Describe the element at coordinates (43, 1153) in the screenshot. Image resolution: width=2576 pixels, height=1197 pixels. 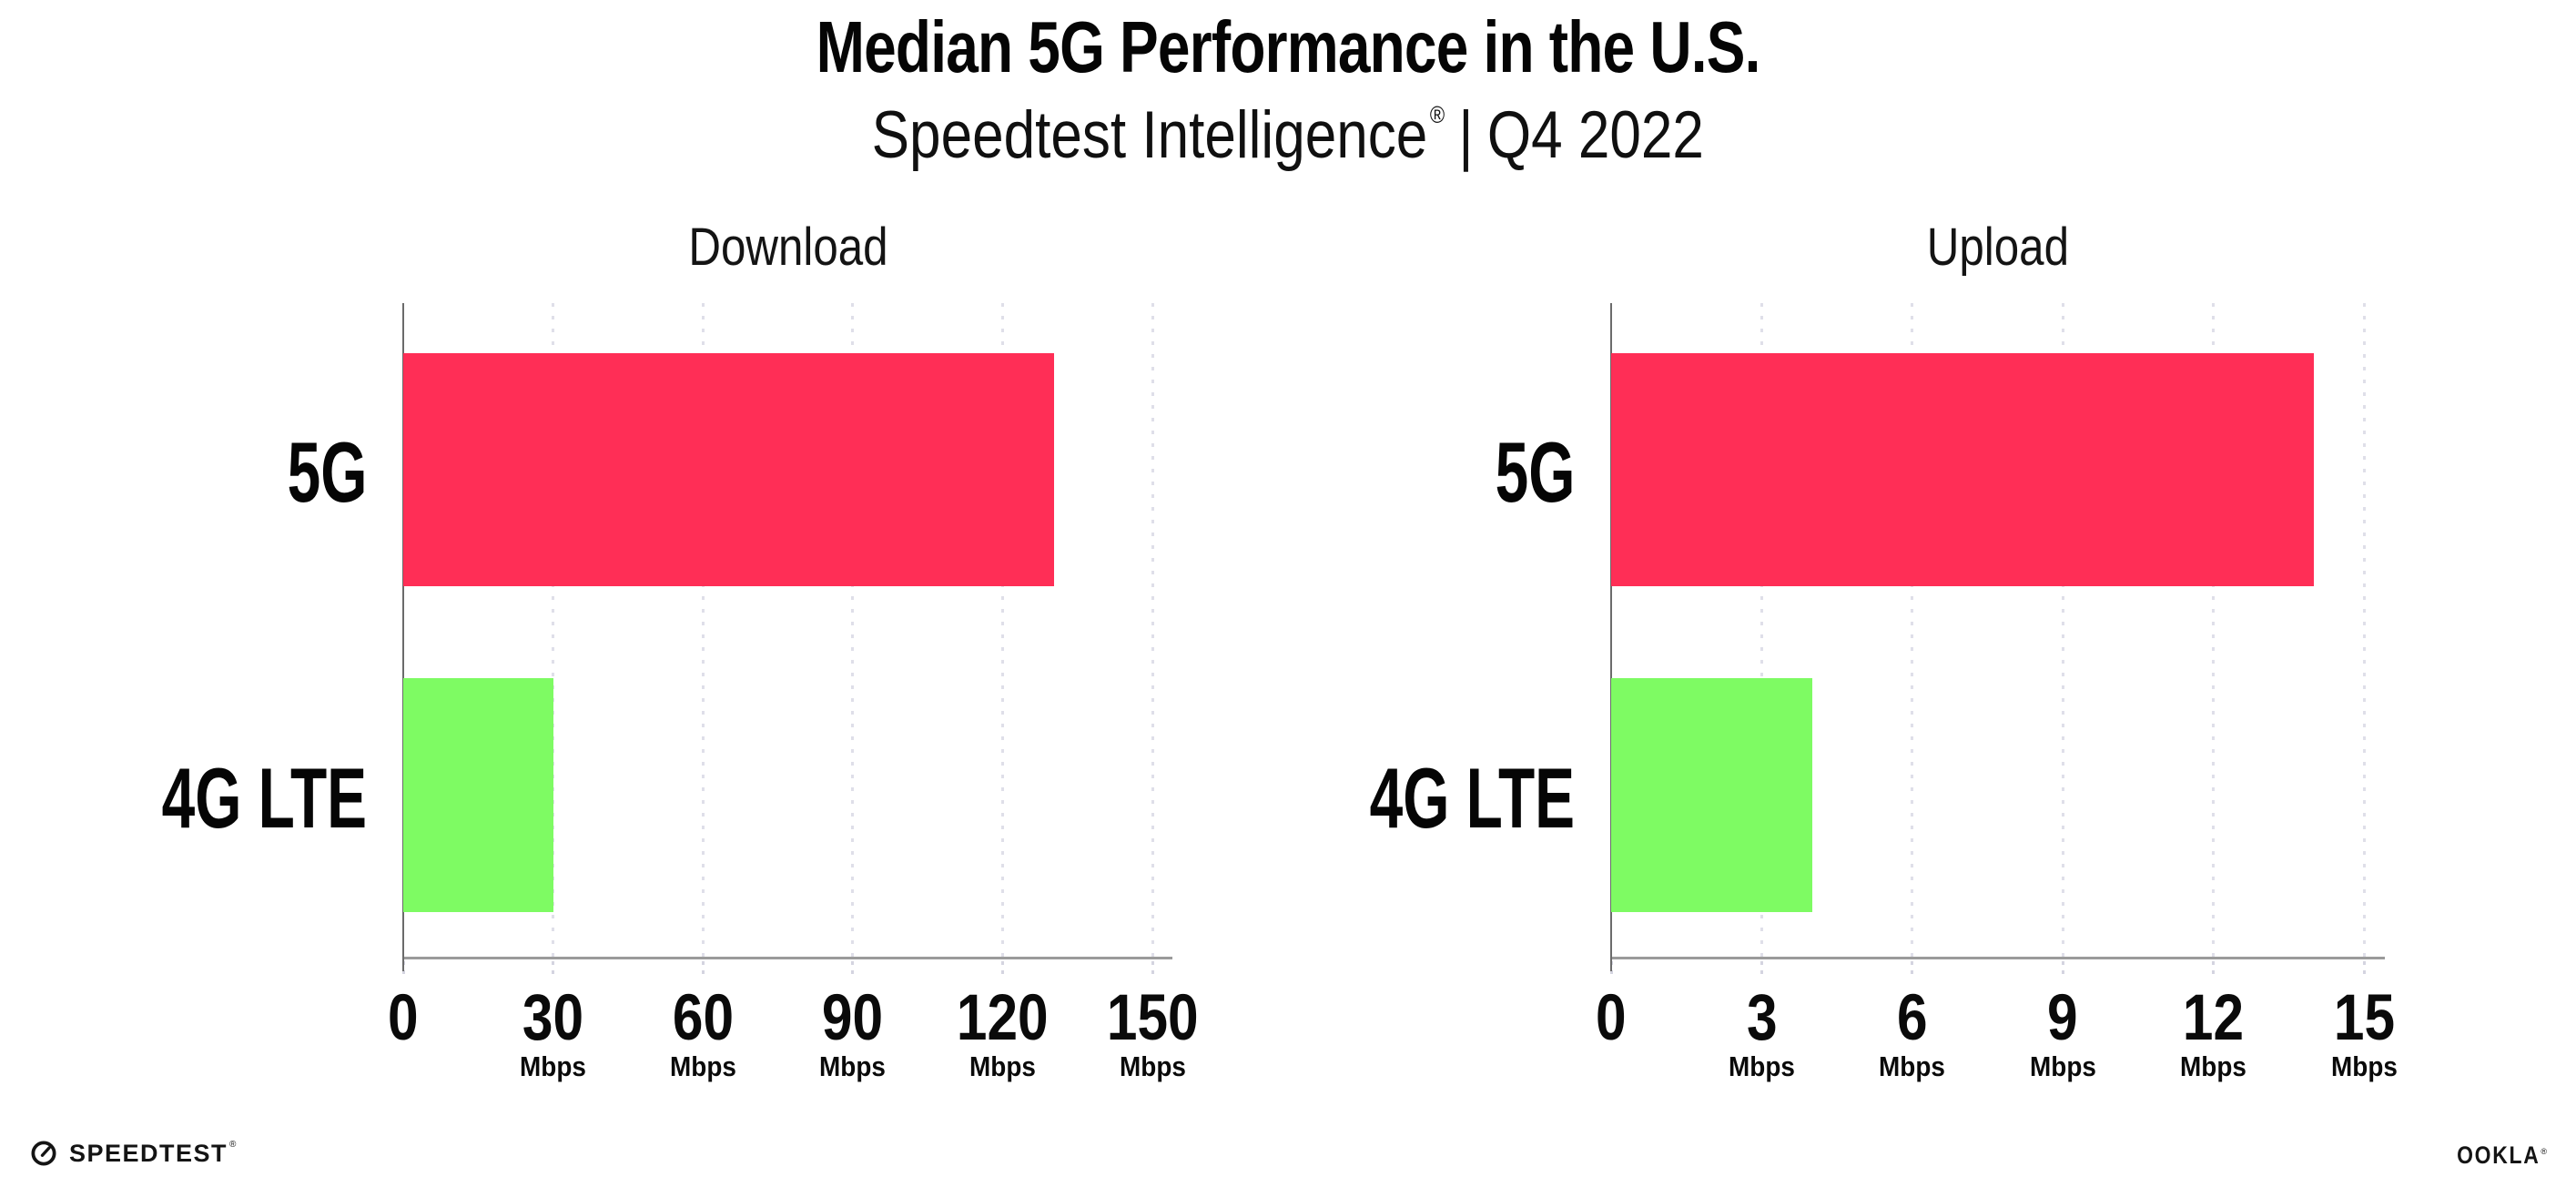
I see `speedtest-gauge-icon` at that location.